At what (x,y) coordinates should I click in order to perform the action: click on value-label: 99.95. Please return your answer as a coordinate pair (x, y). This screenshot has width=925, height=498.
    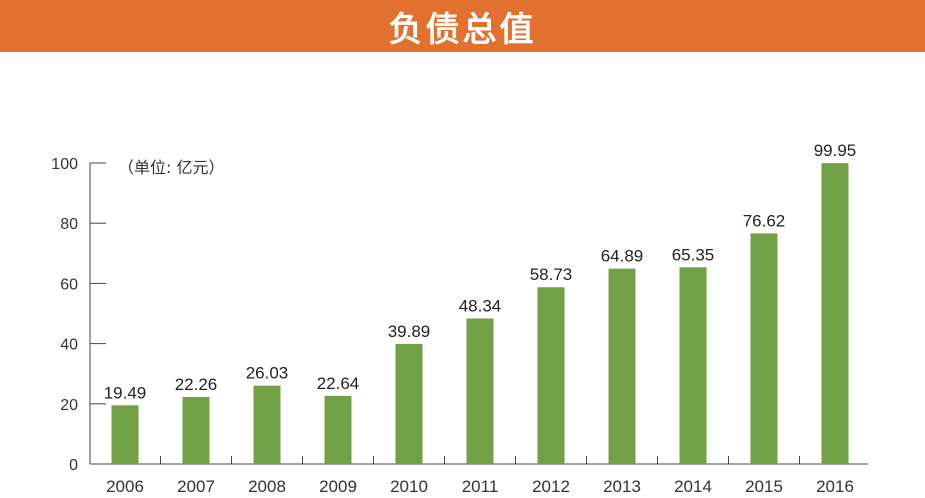
    Looking at the image, I should click on (835, 150).